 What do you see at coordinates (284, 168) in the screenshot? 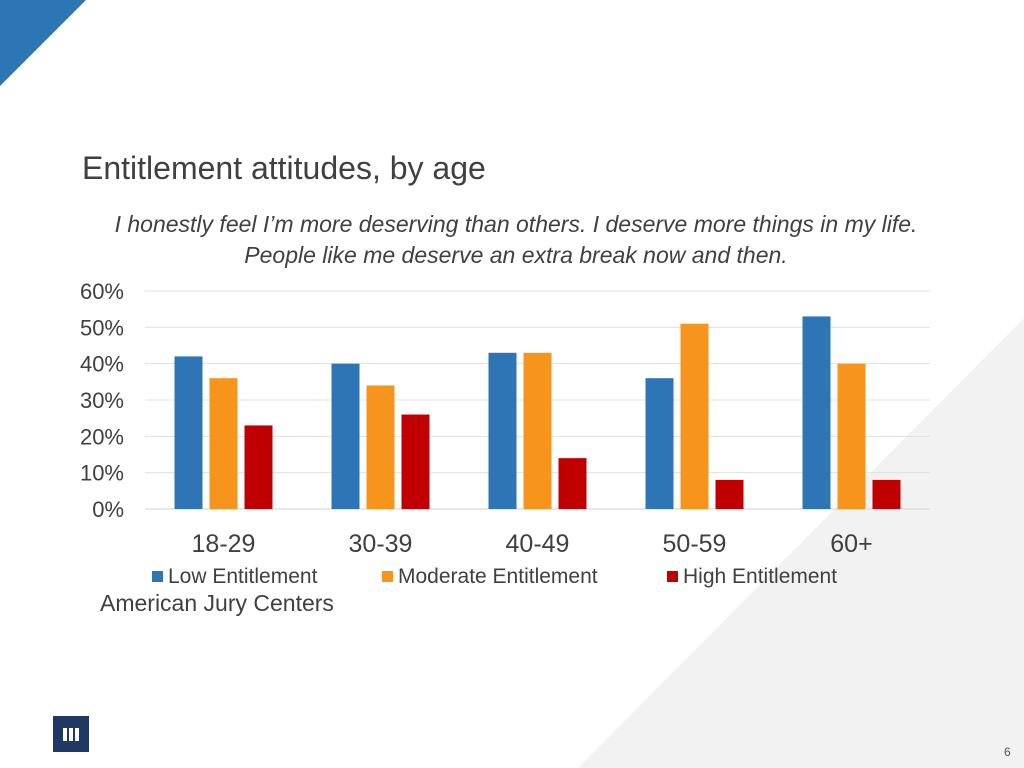
I see `slide-title: Entitlement attitudes, by age` at bounding box center [284, 168].